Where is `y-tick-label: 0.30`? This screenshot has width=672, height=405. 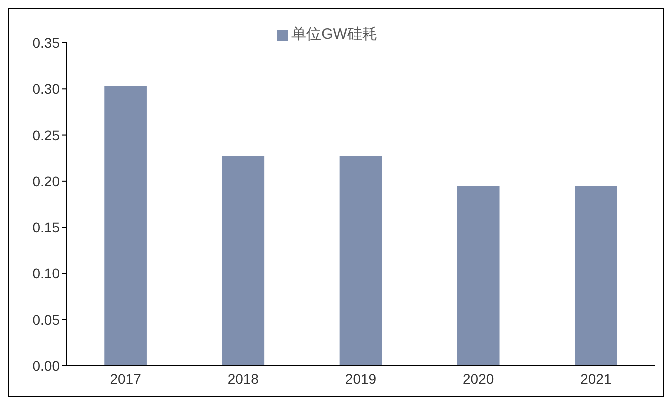 y-tick-label: 0.30 is located at coordinates (46, 89).